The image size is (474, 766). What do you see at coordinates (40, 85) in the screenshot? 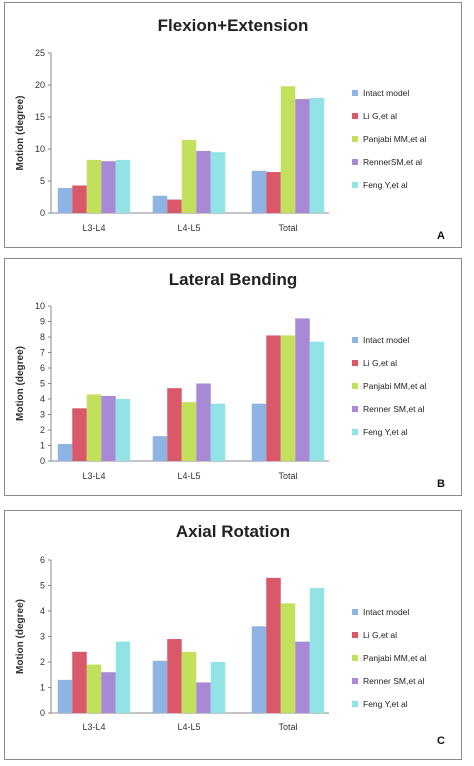
I see `y-tick-label-a-4: 20` at bounding box center [40, 85].